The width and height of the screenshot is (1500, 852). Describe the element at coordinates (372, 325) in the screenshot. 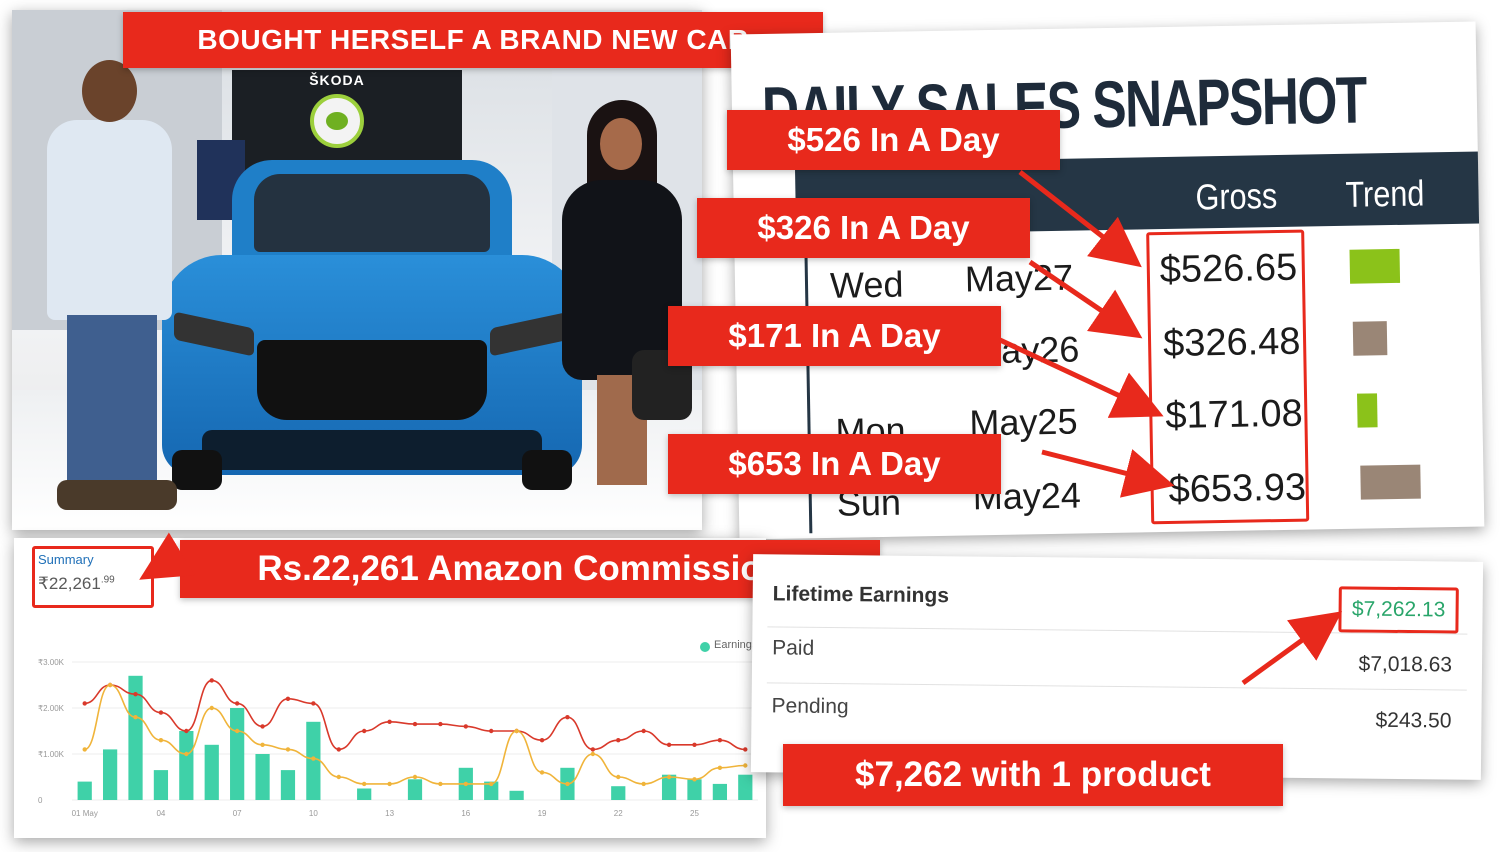

I see `blue-car` at that location.